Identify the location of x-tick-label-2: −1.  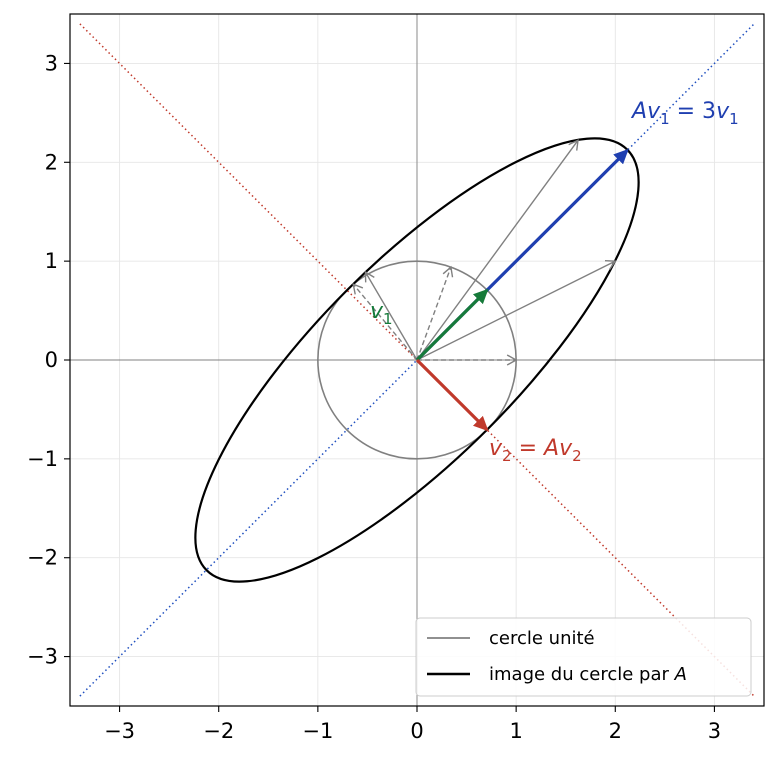
(317, 731).